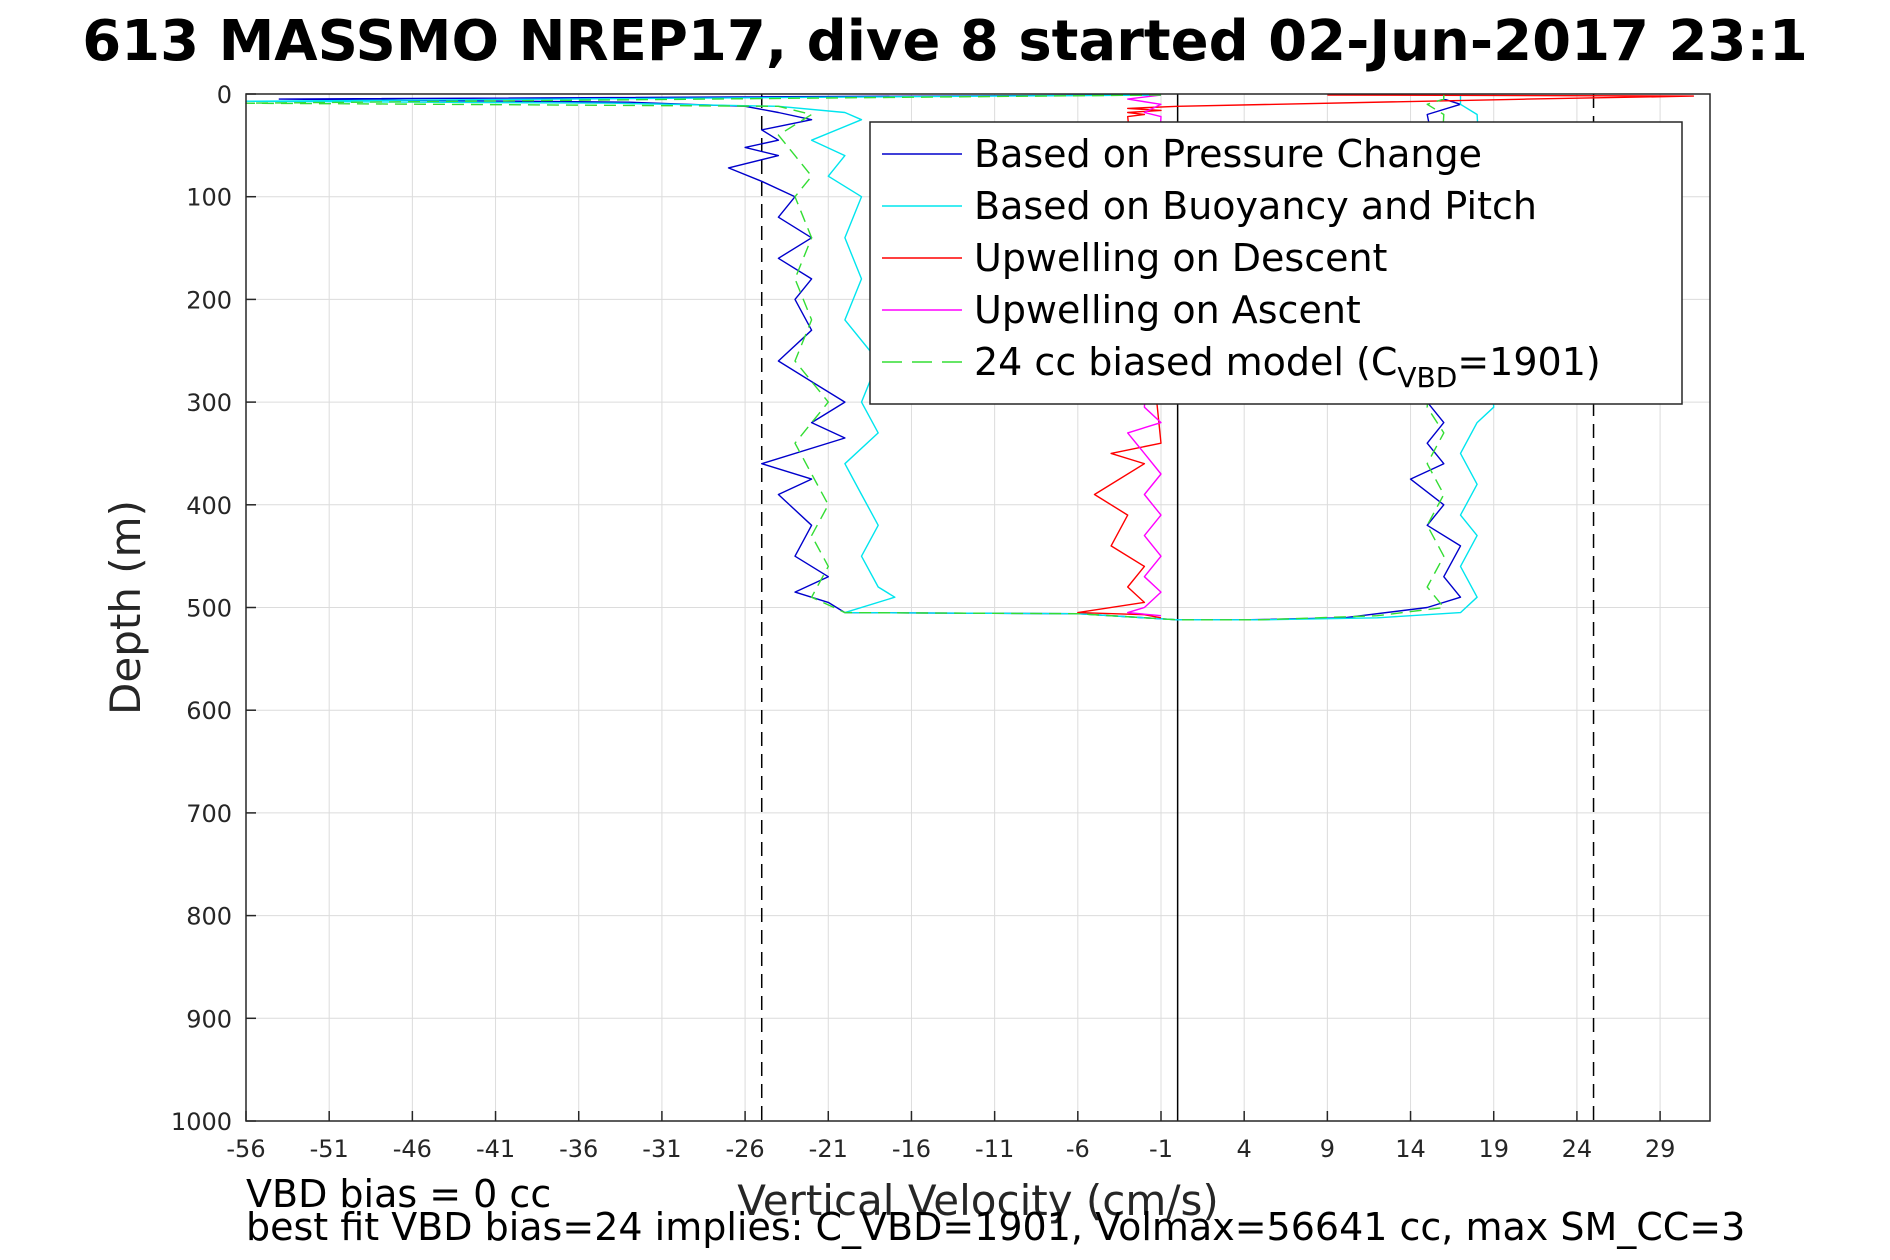  I want to click on legend-entry-label: Upwelling on Descent, so click(1180, 258).